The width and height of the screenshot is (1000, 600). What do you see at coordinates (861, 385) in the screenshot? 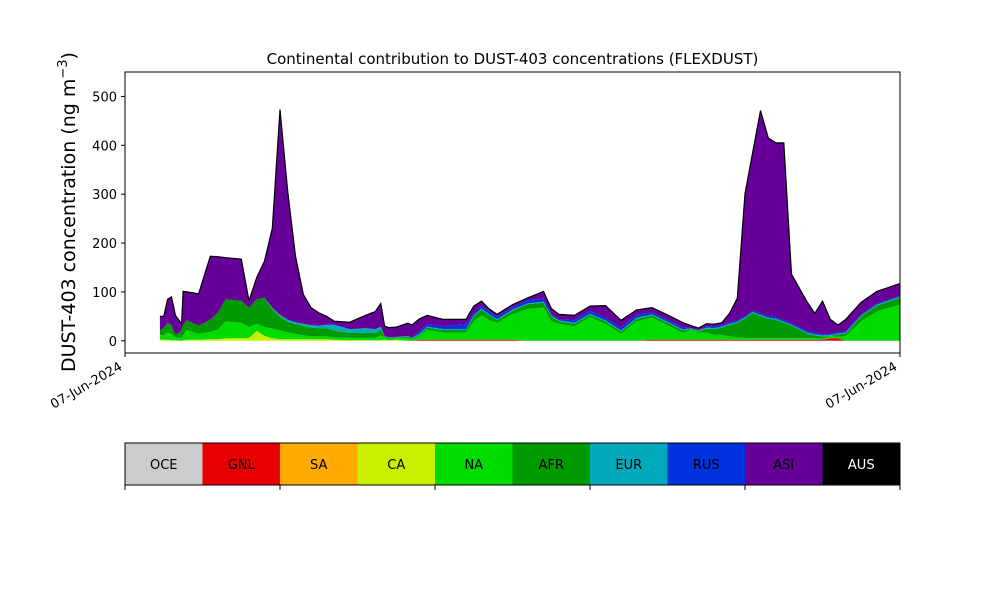
I see `x-tick-label: 07-Jun-2024` at bounding box center [861, 385].